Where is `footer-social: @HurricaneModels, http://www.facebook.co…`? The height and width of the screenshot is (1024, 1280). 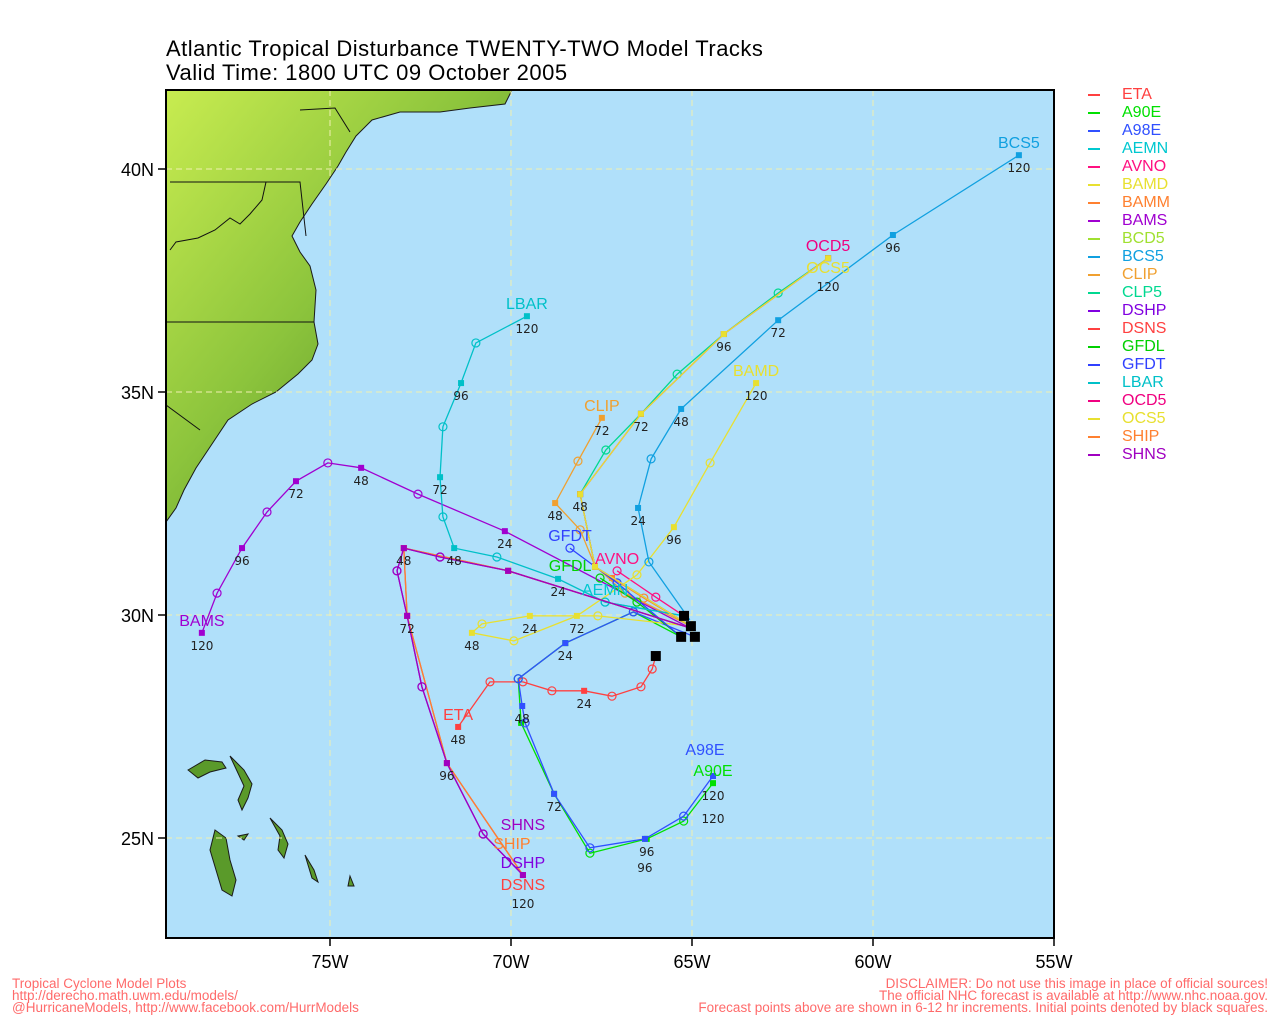 footer-social: @HurricaneModels, http://www.facebook.co… is located at coordinates (185, 1007).